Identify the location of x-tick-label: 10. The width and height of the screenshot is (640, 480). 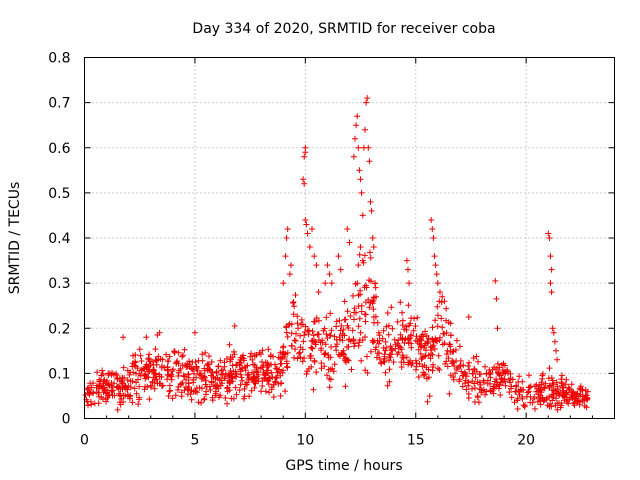
(305, 441).